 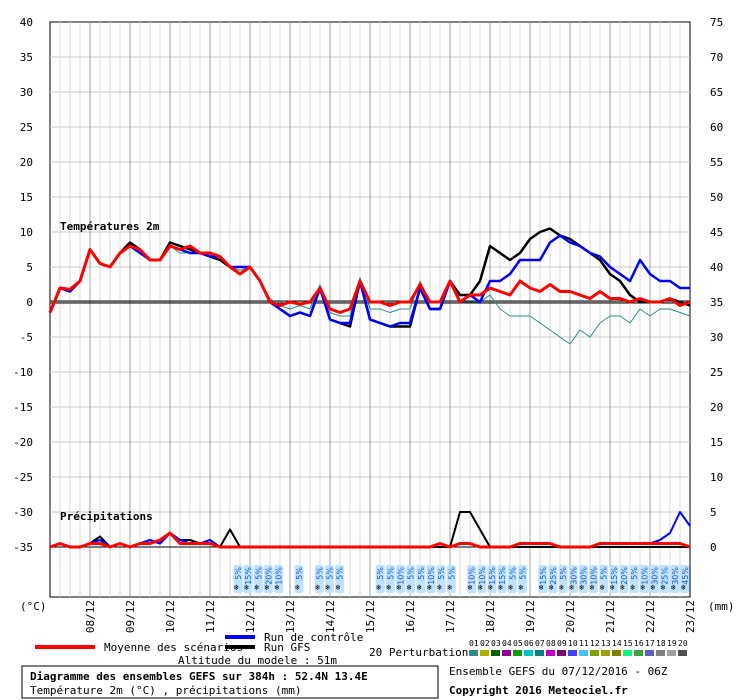 I want to click on copyright: Copyright 2016 Meteociel.fr, so click(x=538, y=690).